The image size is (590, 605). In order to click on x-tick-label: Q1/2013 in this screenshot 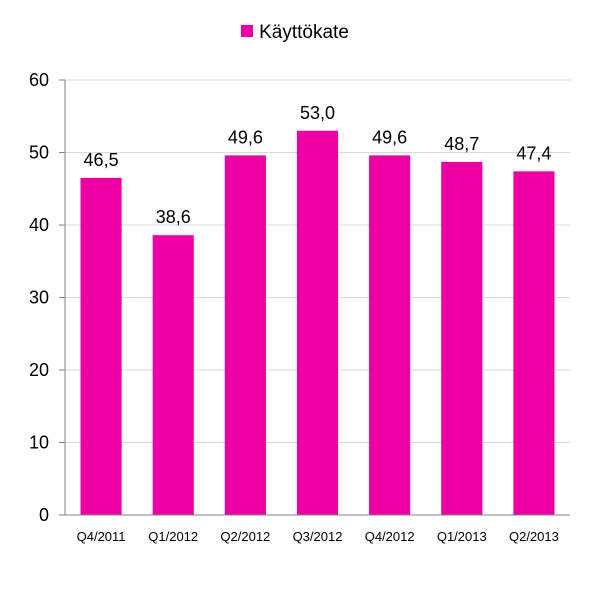, I will do `click(462, 536)`.